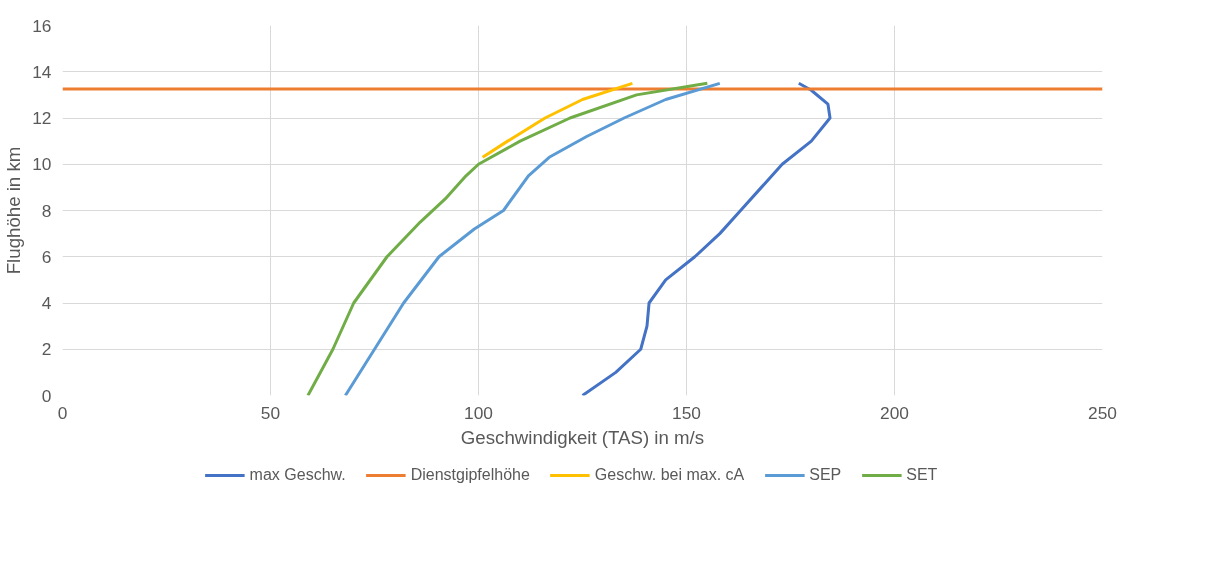  I want to click on legend-label: SET, so click(922, 475).